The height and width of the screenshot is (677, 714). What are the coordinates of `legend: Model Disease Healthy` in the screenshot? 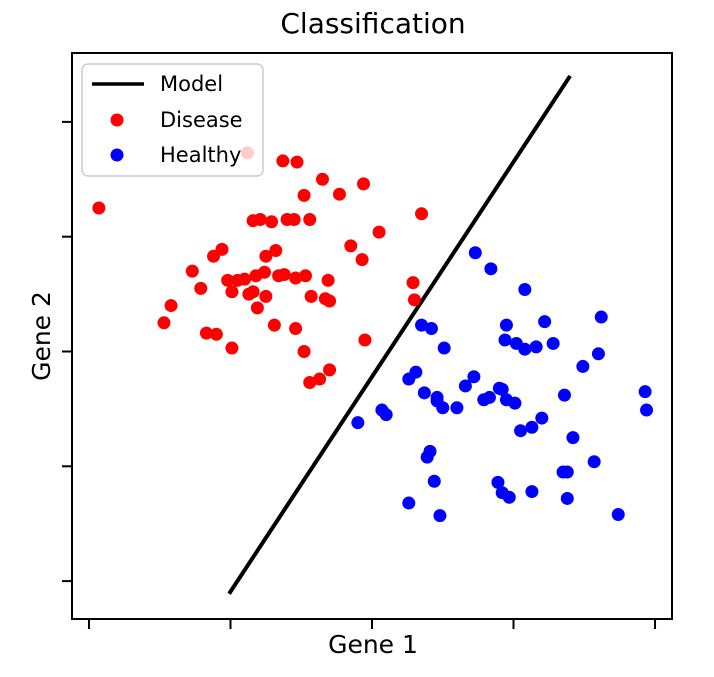 It's located at (172, 120).